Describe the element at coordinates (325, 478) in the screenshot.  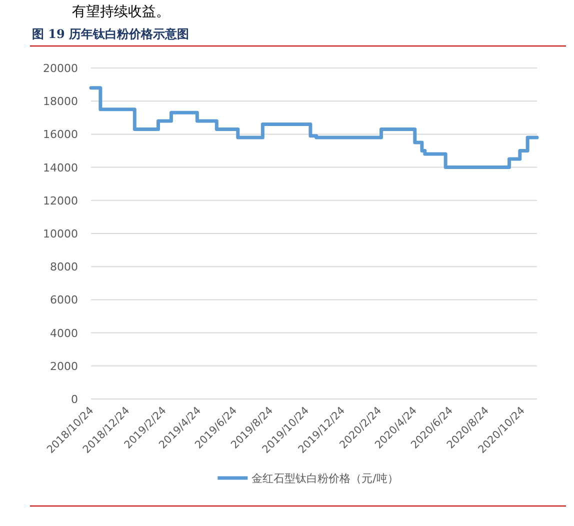
I see `legend-label: 金红石型钛白粉价格（元/吨）` at that location.